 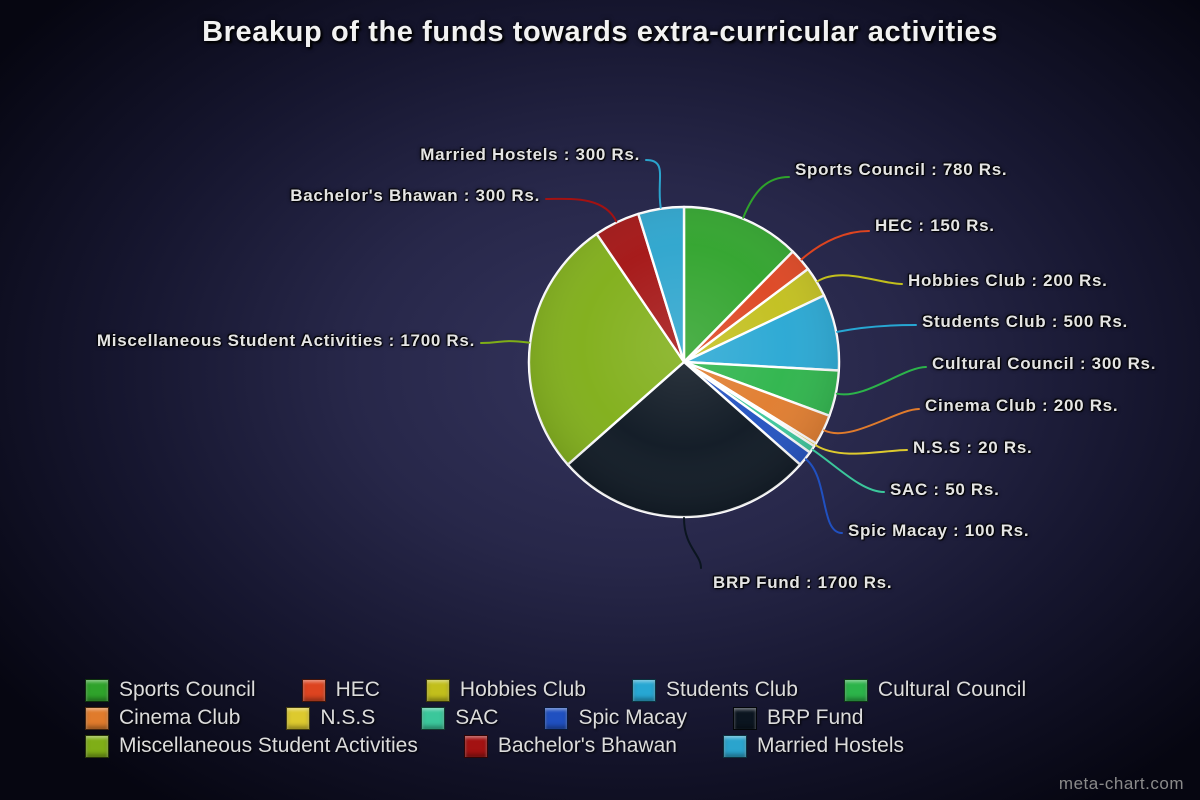 I want to click on legend-item: N.S.S, so click(x=330, y=718).